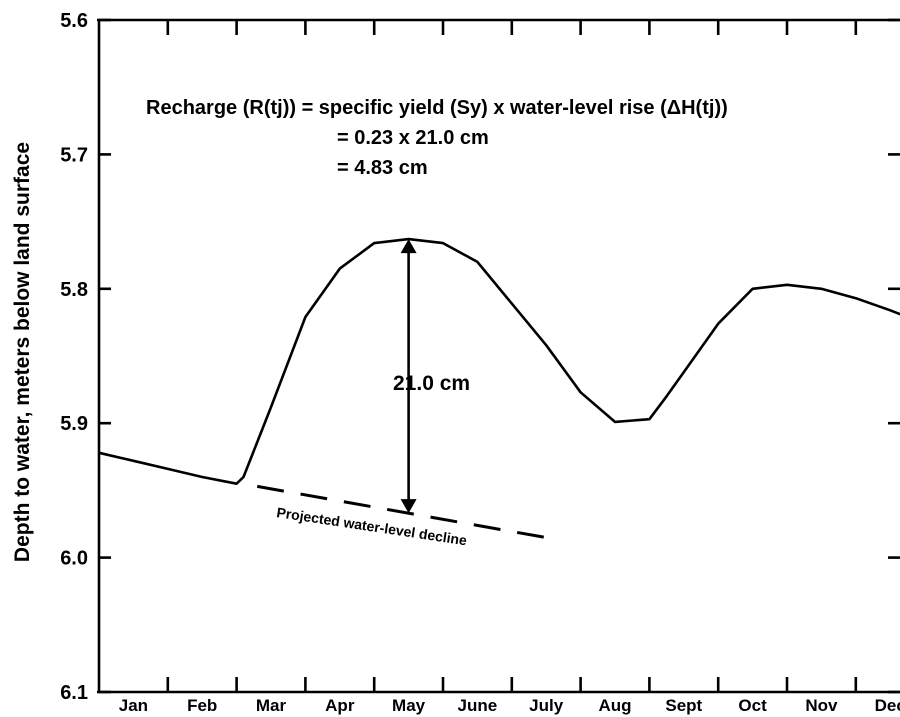 This screenshot has height=717, width=900. Describe the element at coordinates (509, 705) in the screenshot. I see `x-axis-tick-labels: Jan Feb Mar Apr May June July Aug Sept Oct Nov Dec` at that location.